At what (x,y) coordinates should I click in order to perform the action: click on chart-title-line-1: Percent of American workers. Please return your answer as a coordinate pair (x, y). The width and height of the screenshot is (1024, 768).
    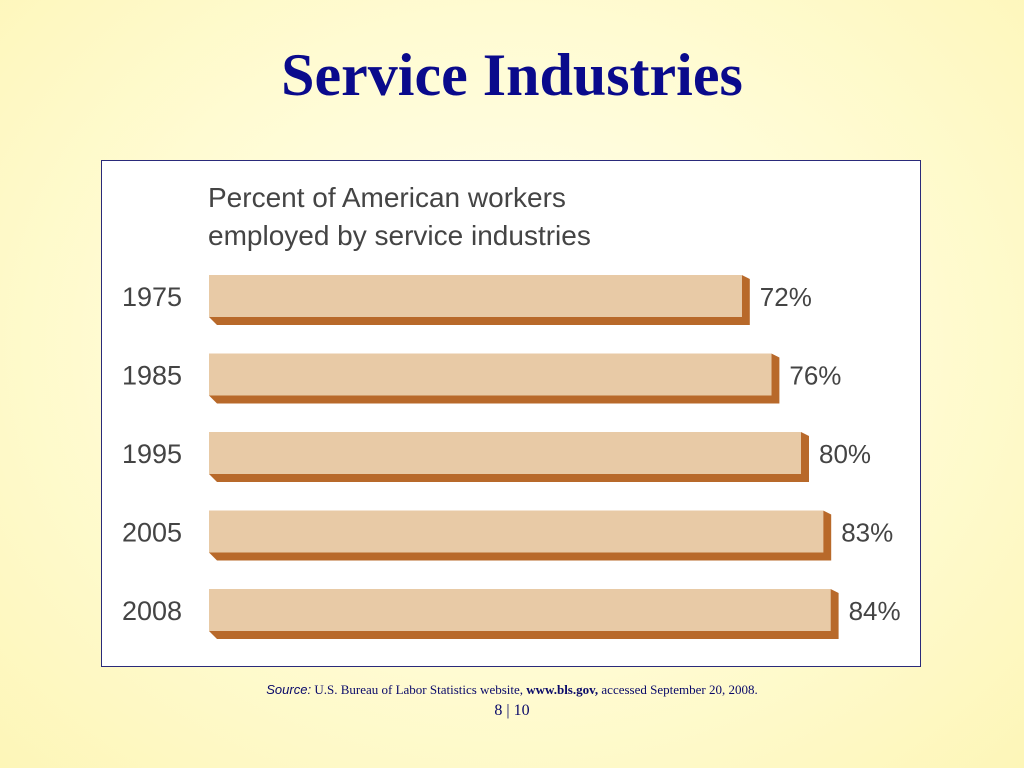
    Looking at the image, I should click on (387, 197).